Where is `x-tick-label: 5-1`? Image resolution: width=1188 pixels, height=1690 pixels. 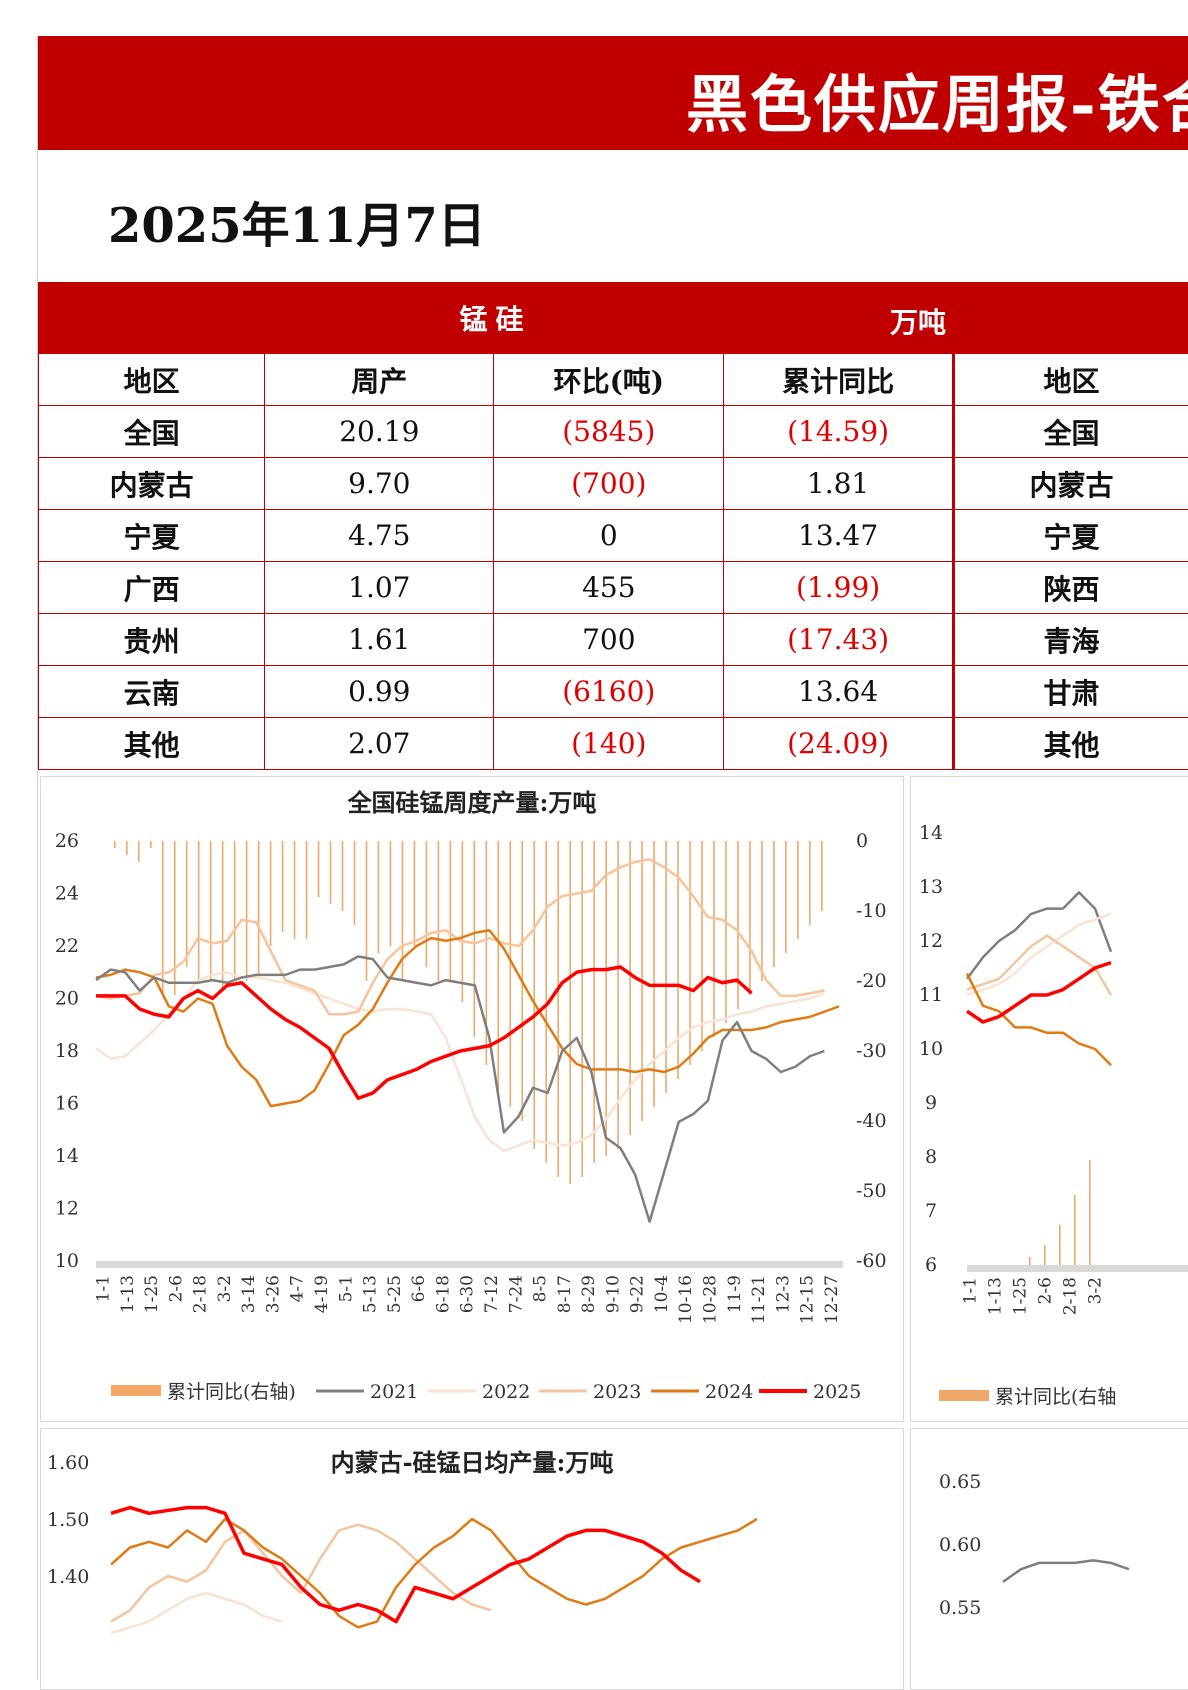
x-tick-label: 5-1 is located at coordinates (346, 1288).